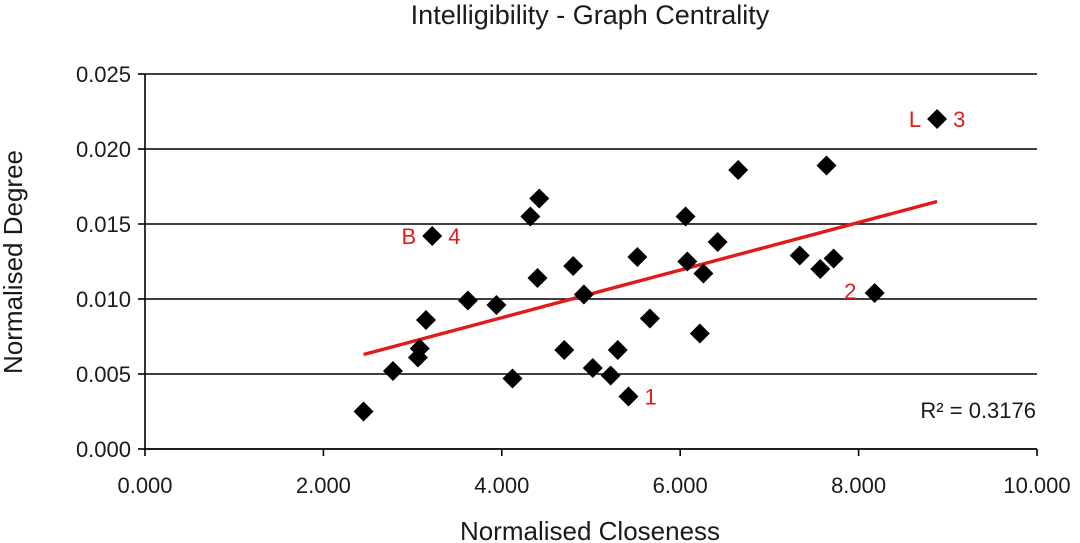 The height and width of the screenshot is (543, 1080). What do you see at coordinates (978, 410) in the screenshot?
I see `r-squared-label: R² = 0.3176` at bounding box center [978, 410].